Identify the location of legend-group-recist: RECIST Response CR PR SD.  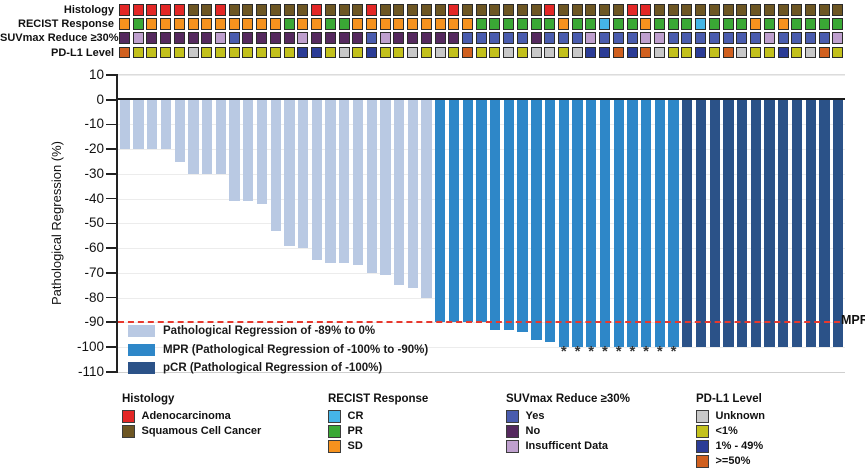
(378, 423).